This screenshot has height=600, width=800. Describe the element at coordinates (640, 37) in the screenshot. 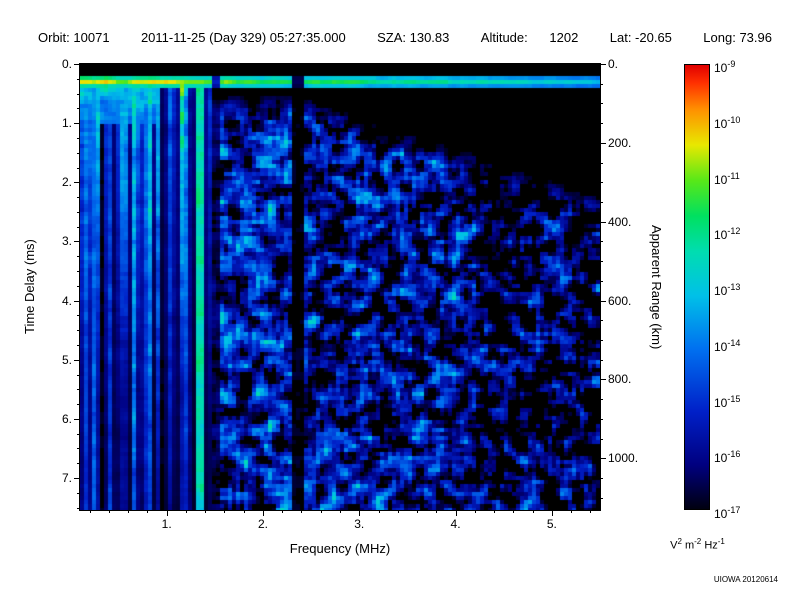

I see `header-latitude: Lat: -20.65` at that location.